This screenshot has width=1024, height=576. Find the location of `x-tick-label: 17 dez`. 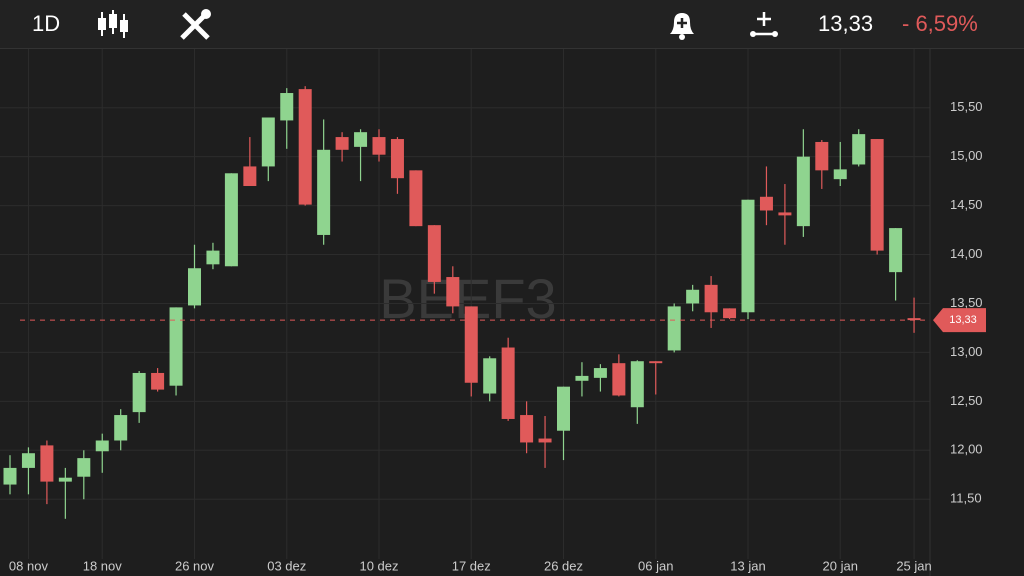

x-tick-label: 17 dez is located at coordinates (471, 565).